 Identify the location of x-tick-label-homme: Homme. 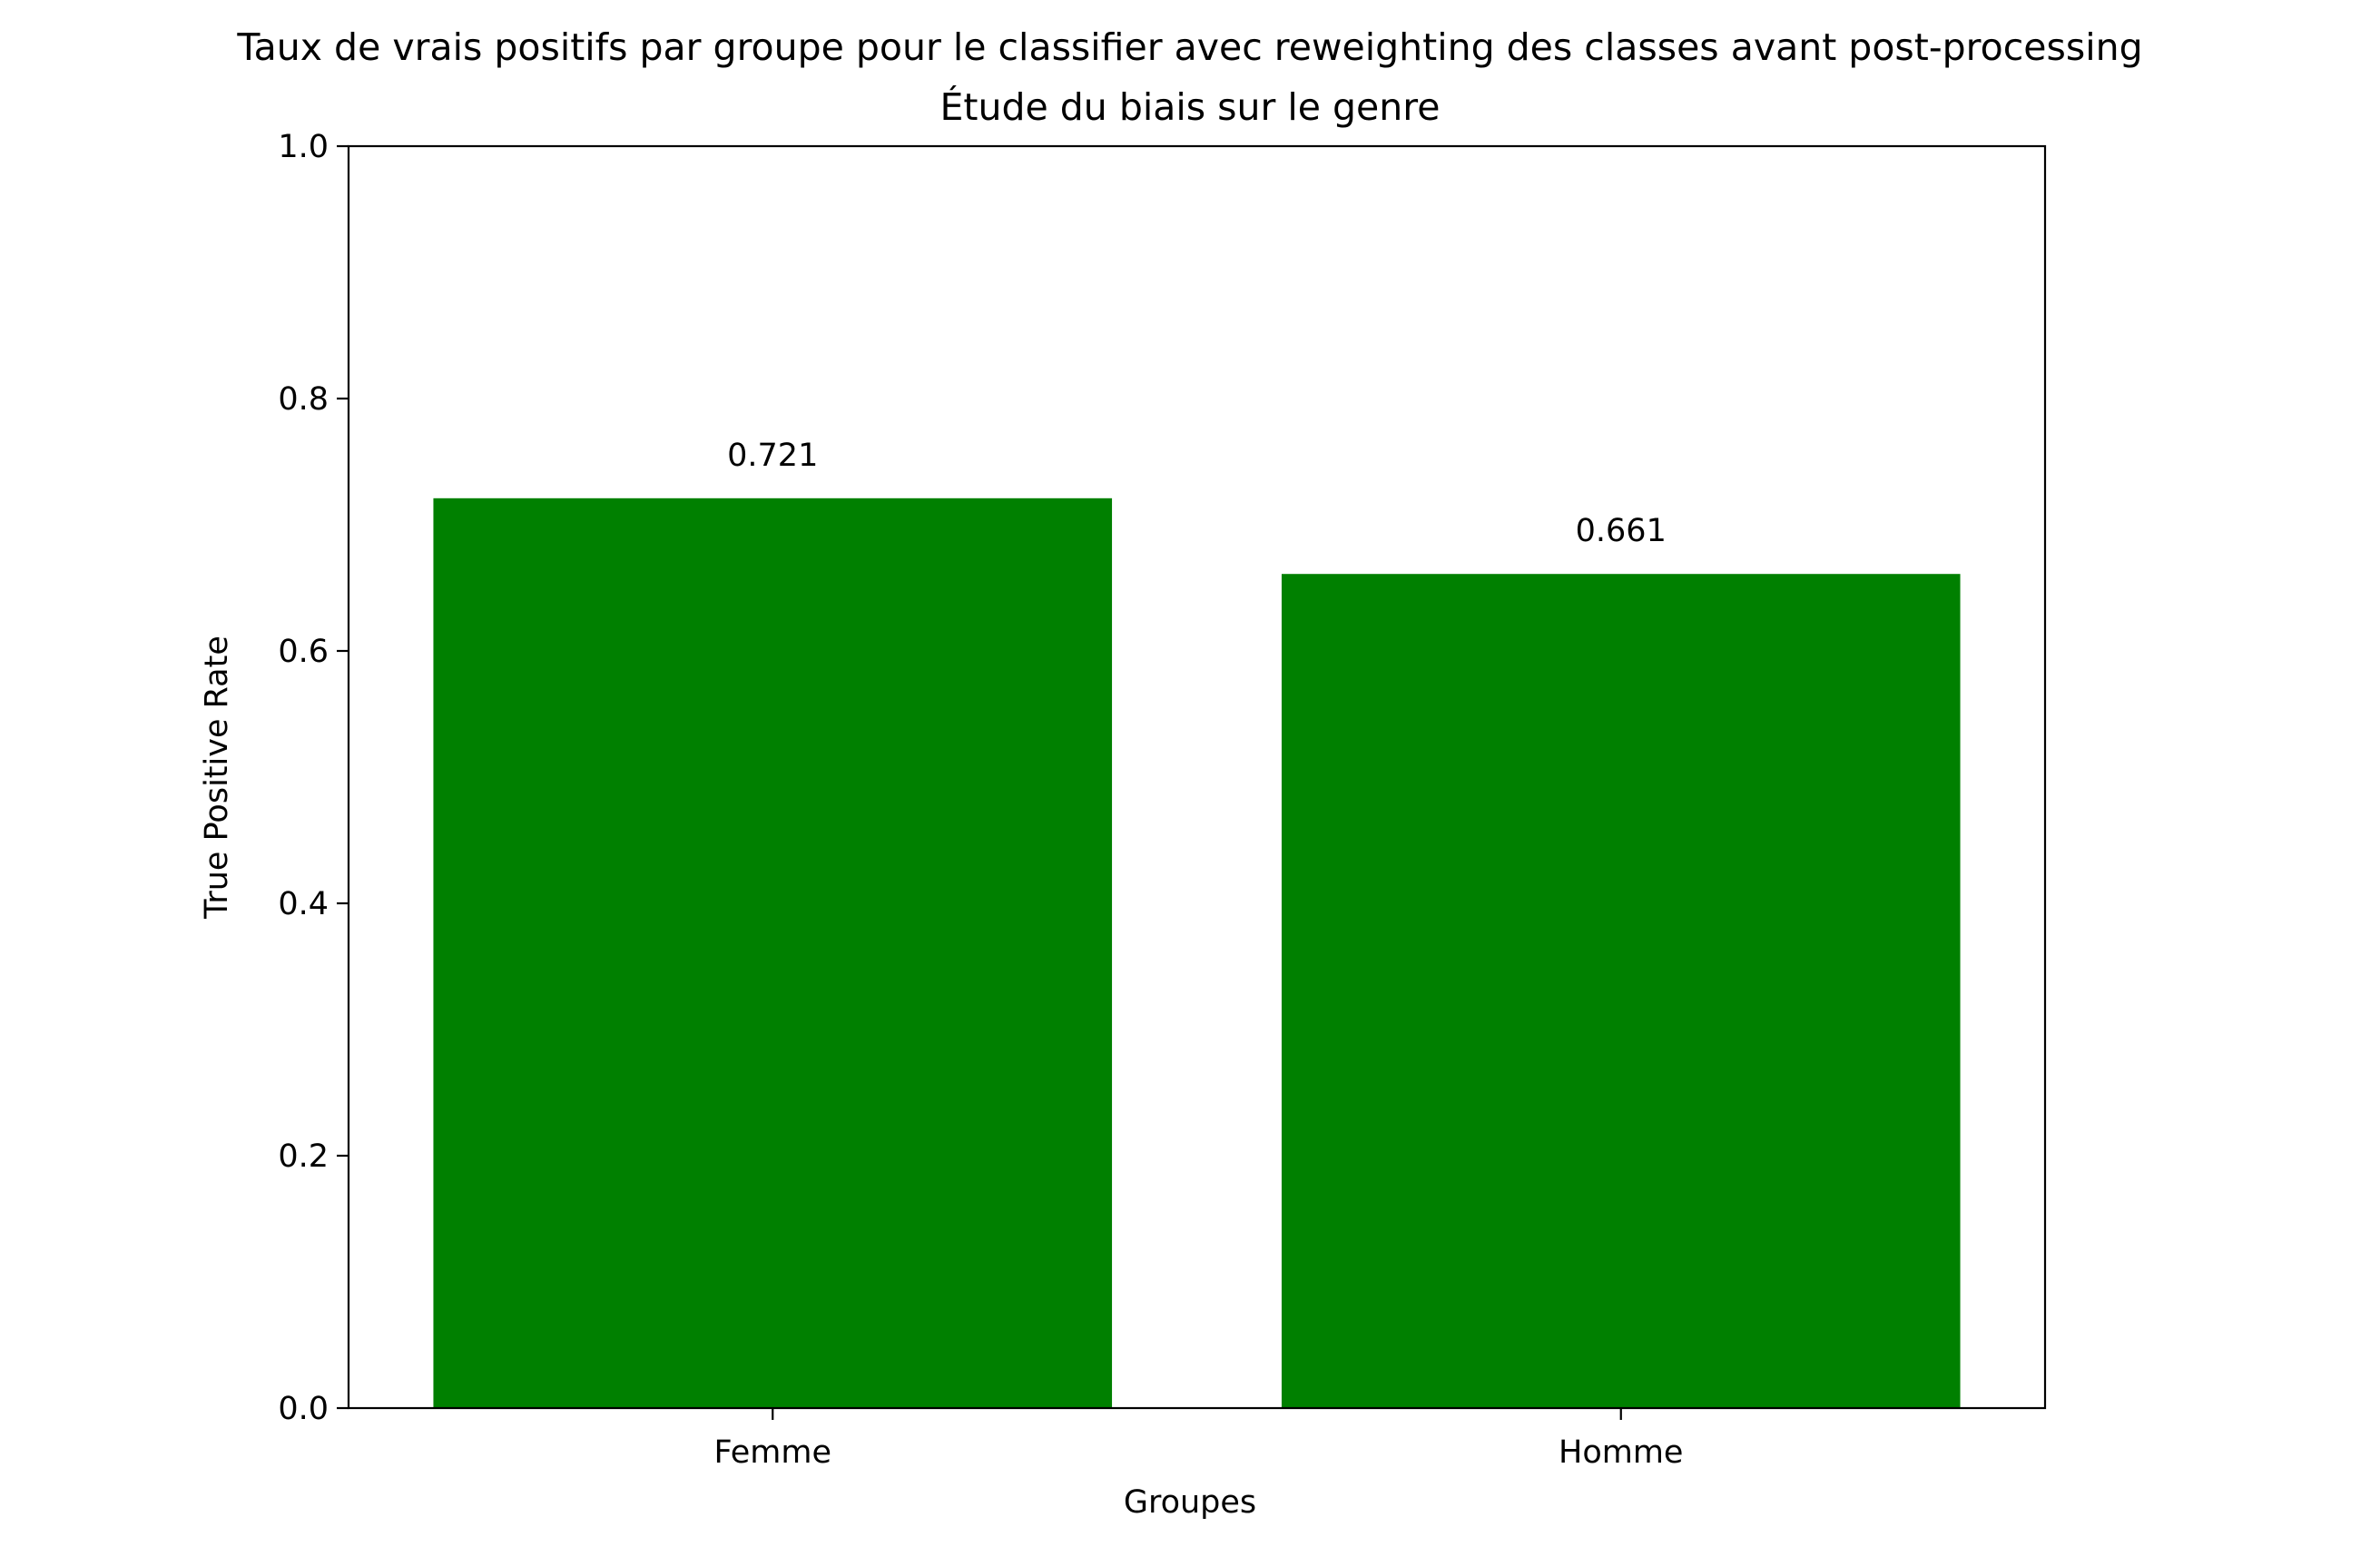
(1621, 1453).